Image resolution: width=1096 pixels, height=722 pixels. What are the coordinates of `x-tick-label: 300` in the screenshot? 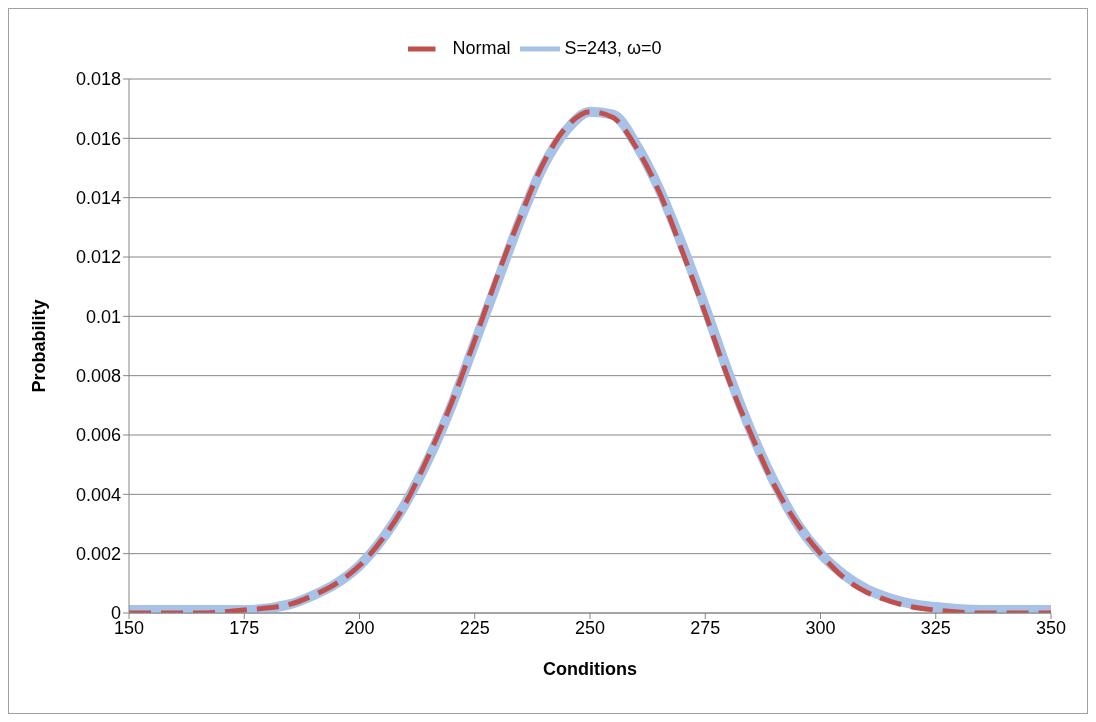 It's located at (820, 627).